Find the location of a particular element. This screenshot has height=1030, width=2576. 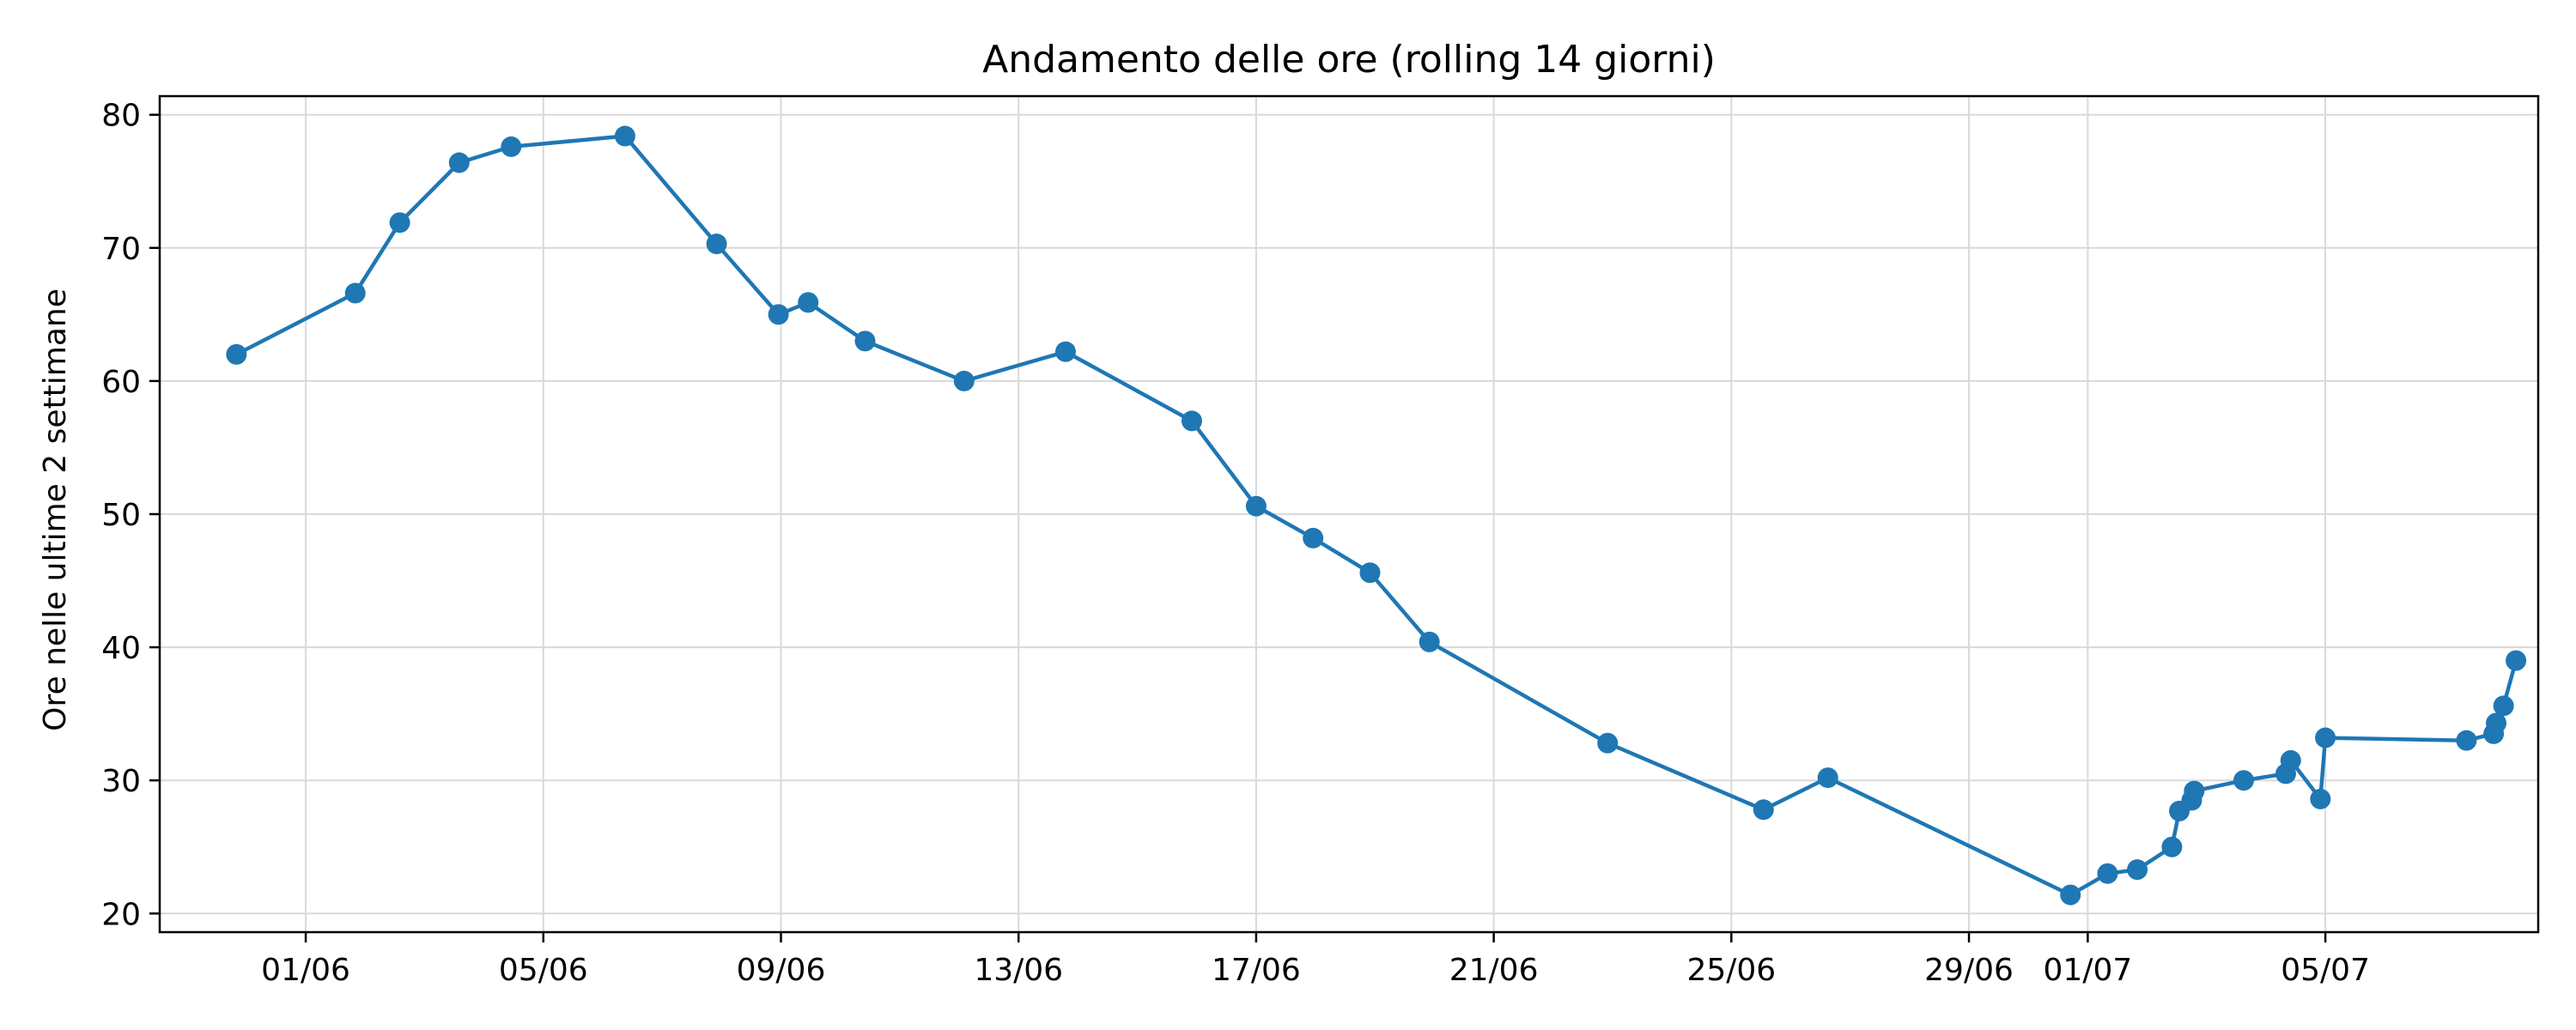

y-tick-label: 70 is located at coordinates (121, 249).